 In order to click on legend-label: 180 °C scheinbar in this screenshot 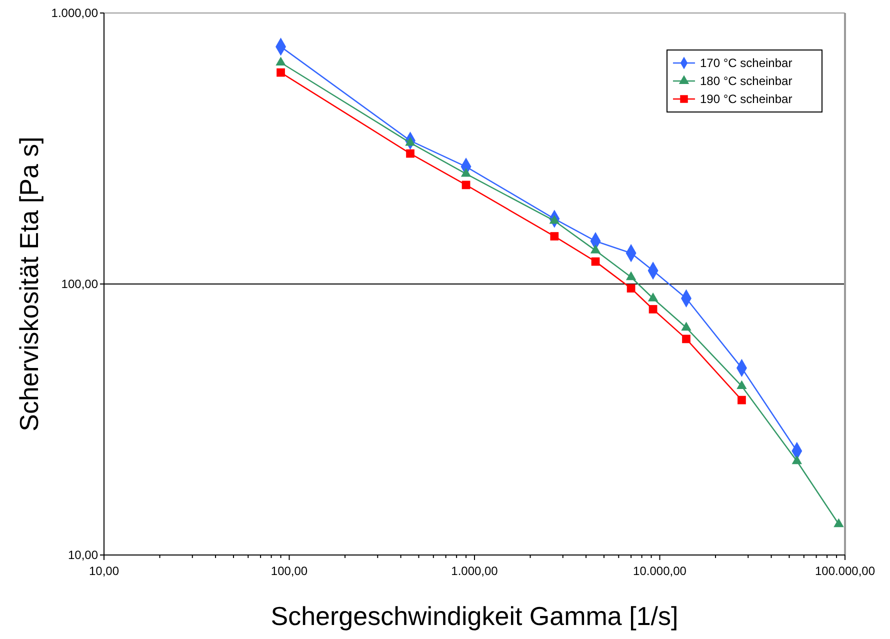, I will do `click(746, 81)`.